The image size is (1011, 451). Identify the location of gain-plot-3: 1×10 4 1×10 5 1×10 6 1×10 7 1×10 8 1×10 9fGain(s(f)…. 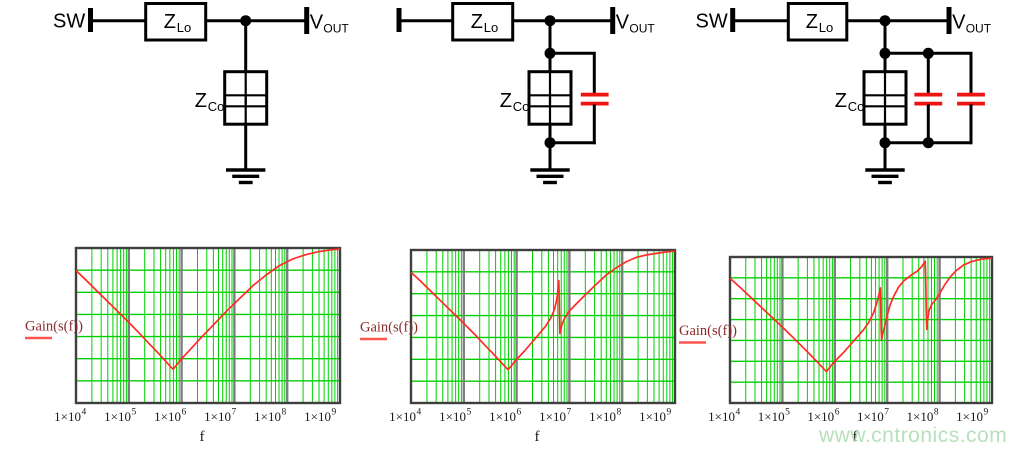
(836, 350).